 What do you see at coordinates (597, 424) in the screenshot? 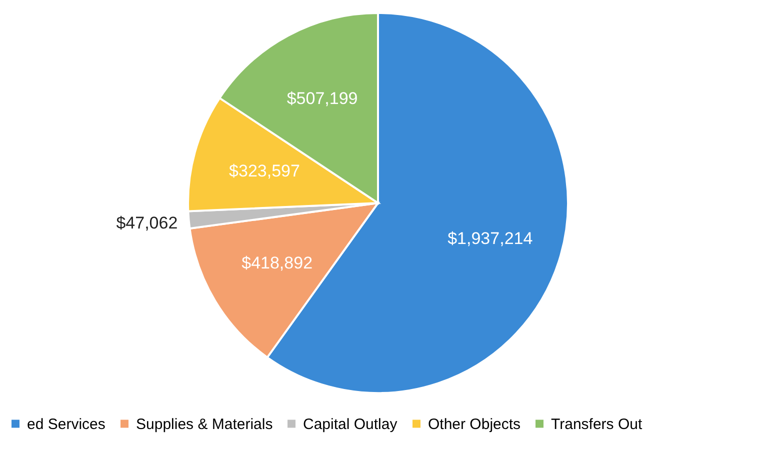
I see `legend-label: Transfers Out` at bounding box center [597, 424].